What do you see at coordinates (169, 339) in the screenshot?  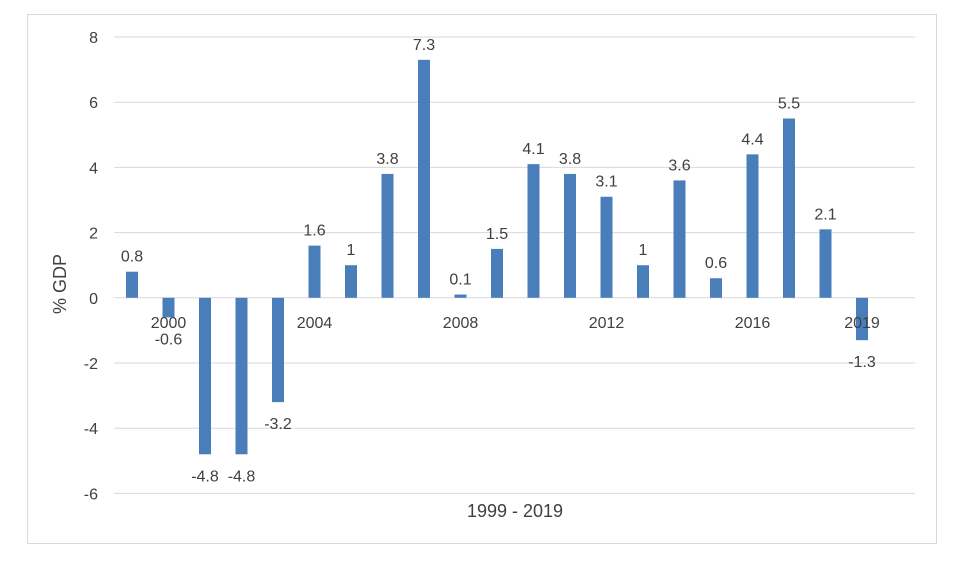 I see `data-label: -0.6` at bounding box center [169, 339].